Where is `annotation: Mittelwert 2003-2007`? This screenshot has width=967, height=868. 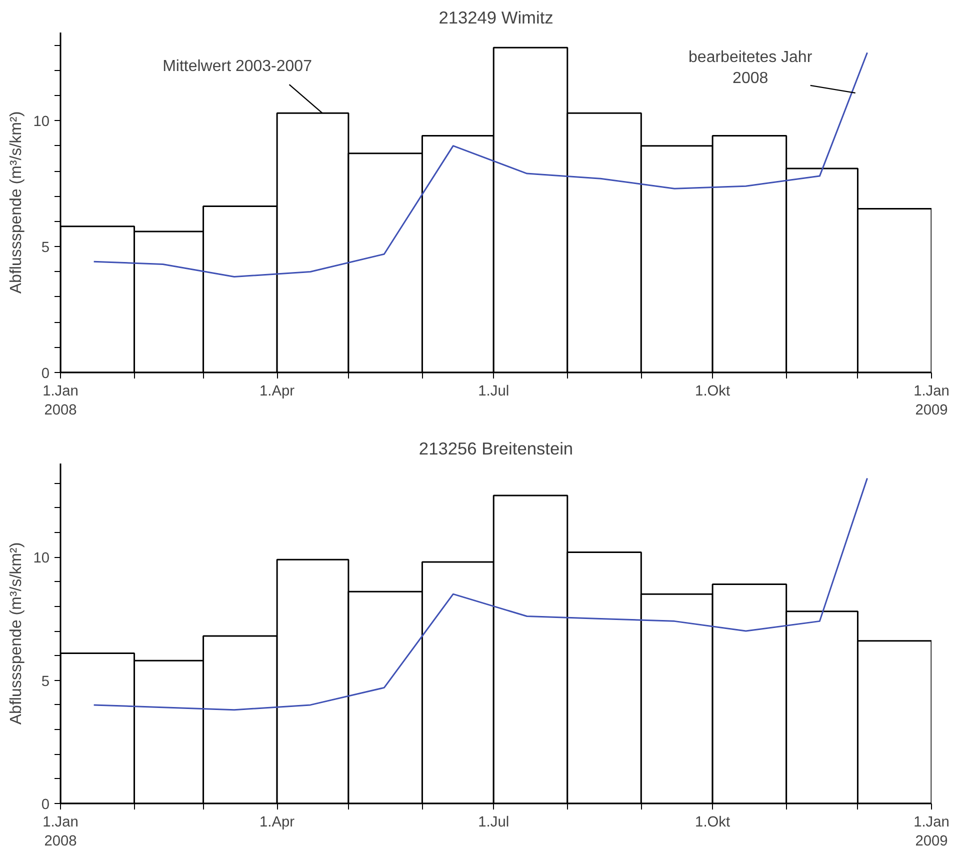 annotation: Mittelwert 2003-2007 is located at coordinates (237, 67).